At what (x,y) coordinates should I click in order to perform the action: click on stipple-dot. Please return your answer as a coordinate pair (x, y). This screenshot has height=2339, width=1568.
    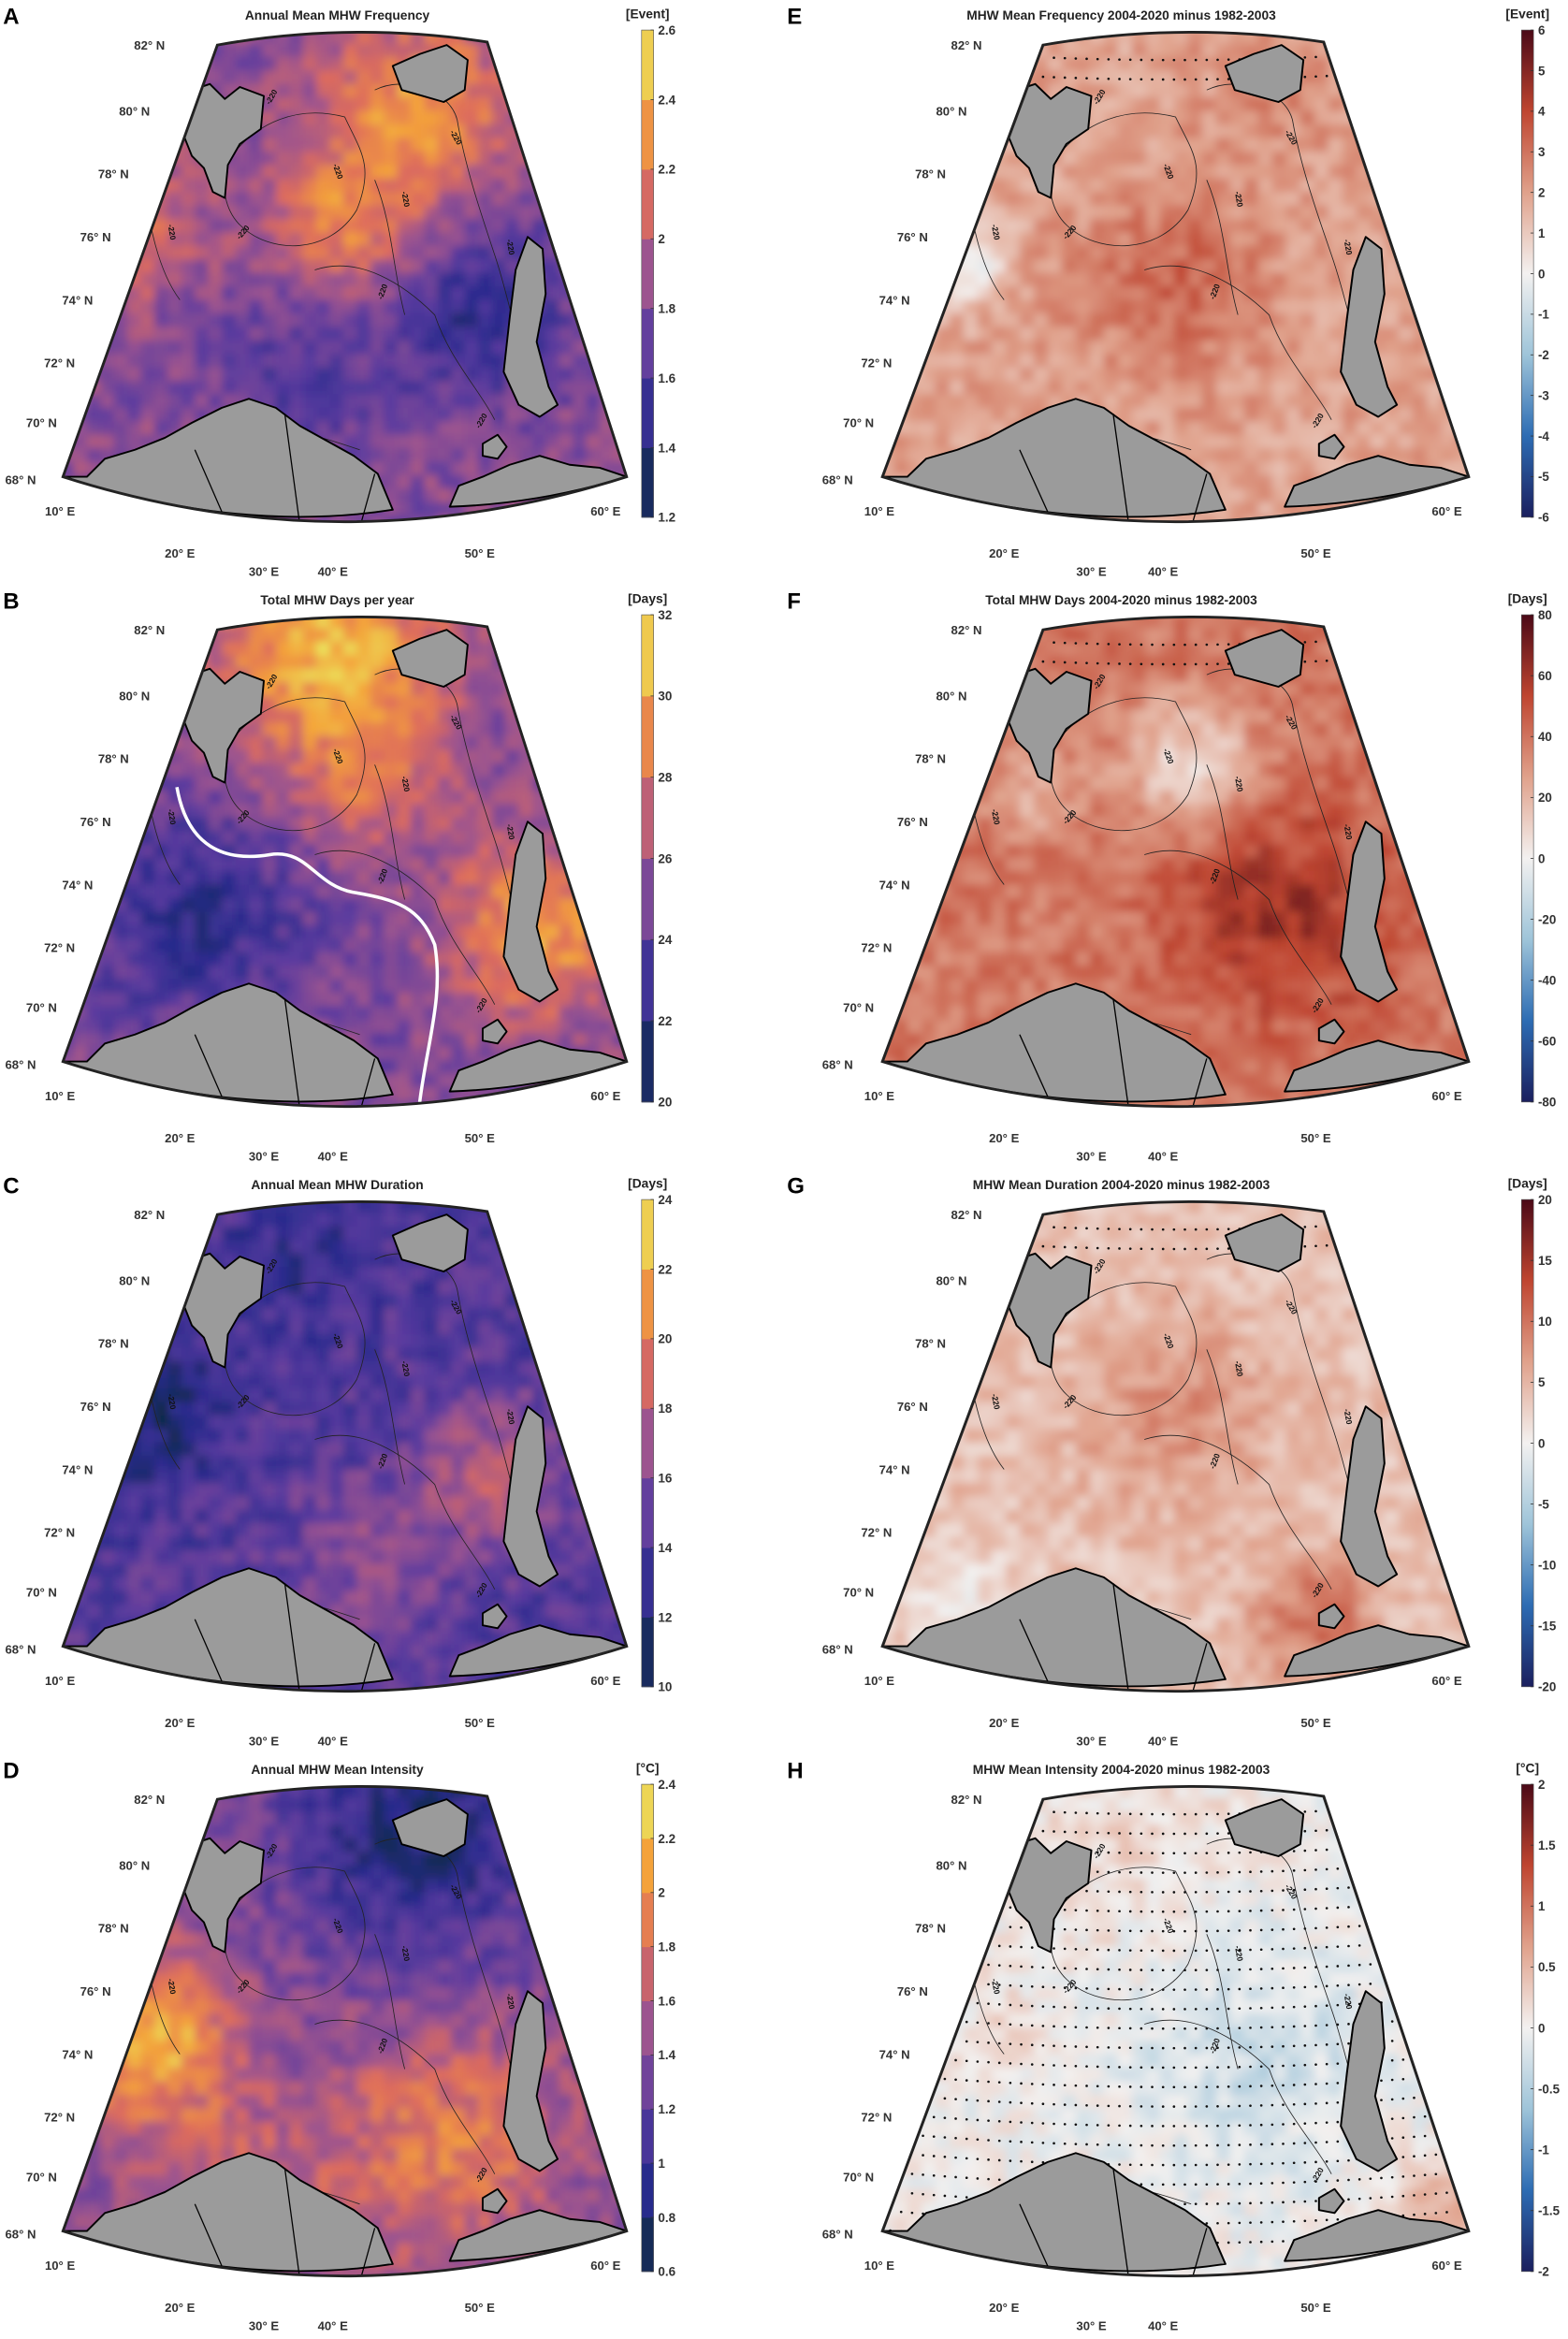
    Looking at the image, I should click on (1065, 78).